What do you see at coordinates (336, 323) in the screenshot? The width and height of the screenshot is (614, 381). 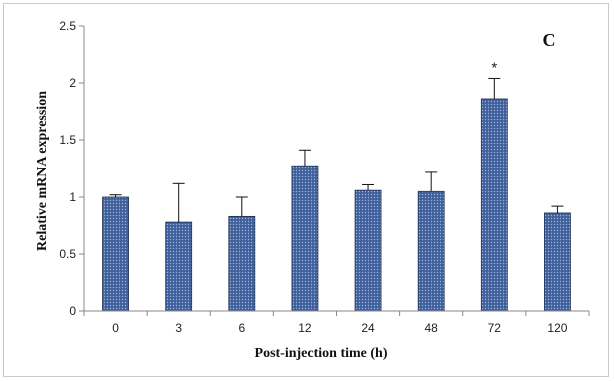 I see `x-axis-ticks: 0 3 6 12 24 48 72 120` at bounding box center [336, 323].